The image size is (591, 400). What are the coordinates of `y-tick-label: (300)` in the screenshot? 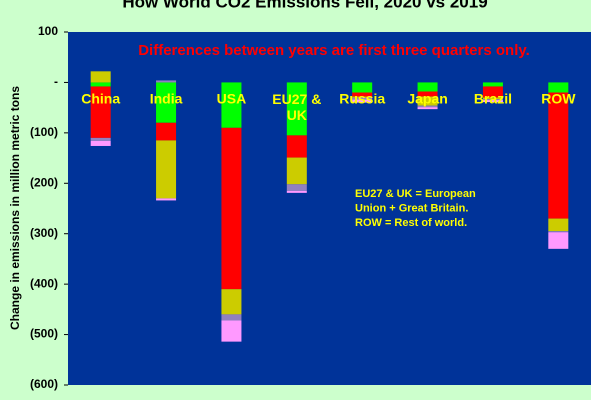 It's located at (44, 233).